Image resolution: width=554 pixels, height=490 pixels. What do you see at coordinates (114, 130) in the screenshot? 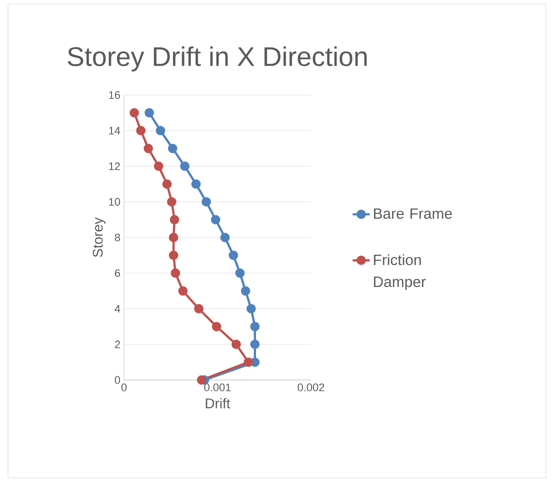
I see `y-tick-label: 14` at bounding box center [114, 130].